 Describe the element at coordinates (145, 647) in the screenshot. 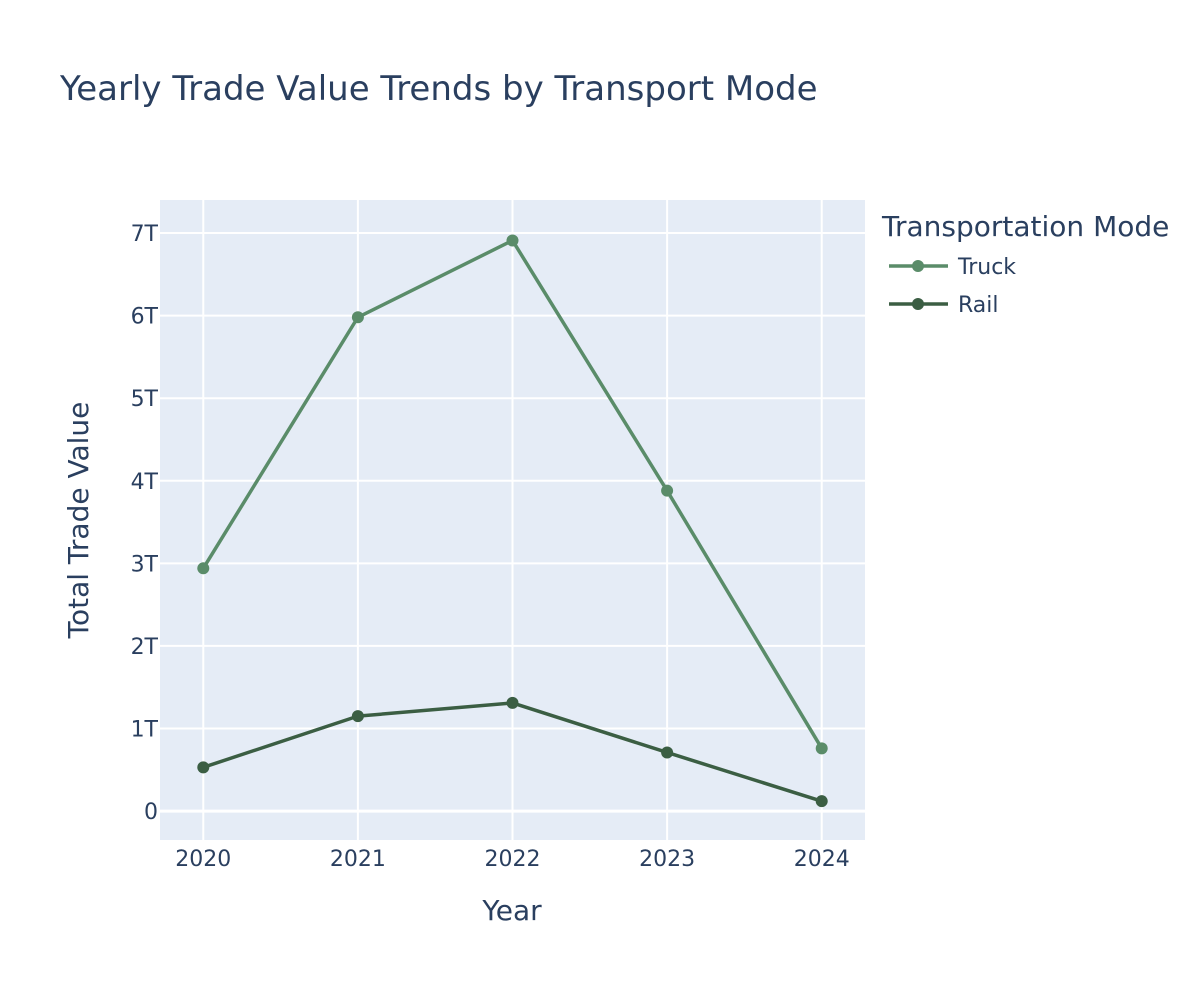

I see `y-tick-label: 2T` at that location.